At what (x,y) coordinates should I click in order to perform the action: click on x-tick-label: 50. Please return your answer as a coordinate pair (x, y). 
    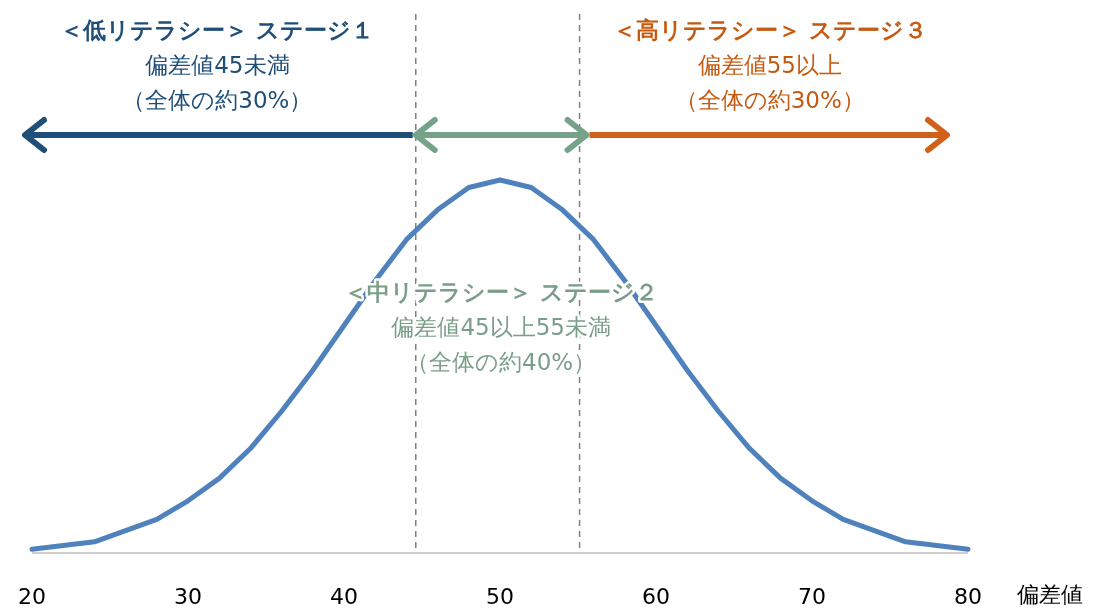
    Looking at the image, I should click on (500, 596).